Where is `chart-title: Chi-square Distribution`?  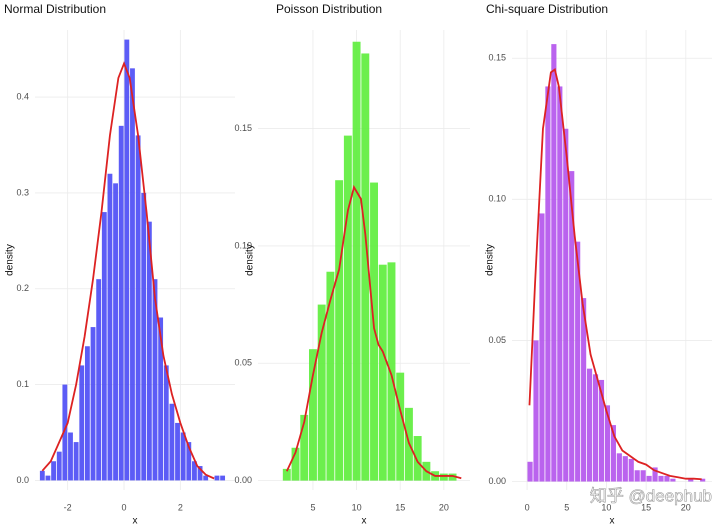
chart-title: Chi-square Distribution is located at coordinates (547, 9).